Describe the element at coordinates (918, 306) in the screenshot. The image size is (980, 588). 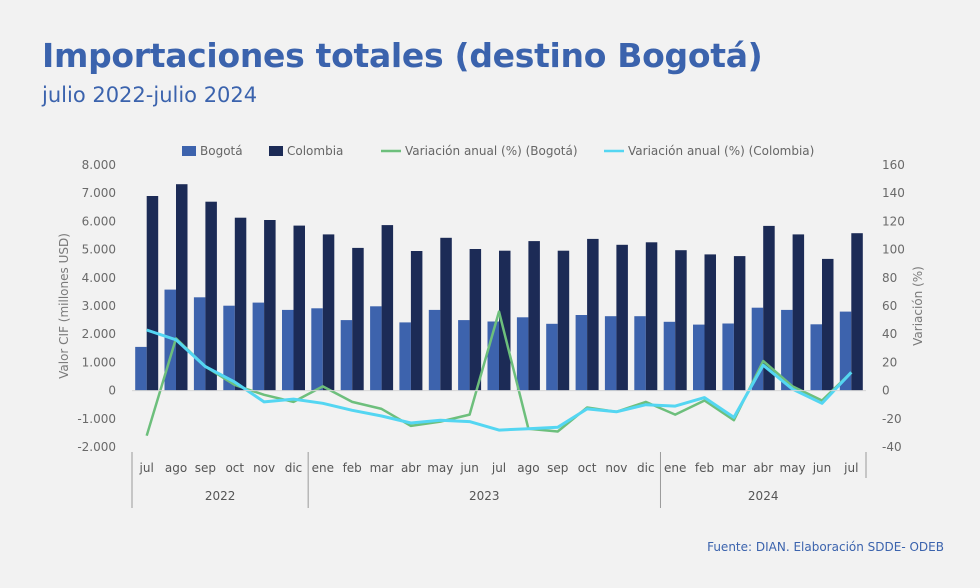
I see `y-right-axis-title: Variación (%)` at that location.